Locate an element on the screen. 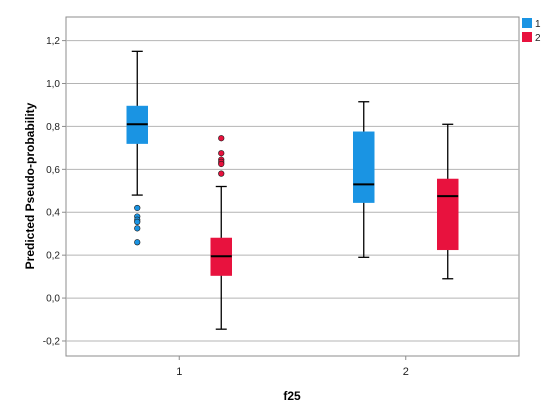 Image resolution: width=550 pixels, height=416 pixels. x-axis-label: f25 is located at coordinates (292, 396).